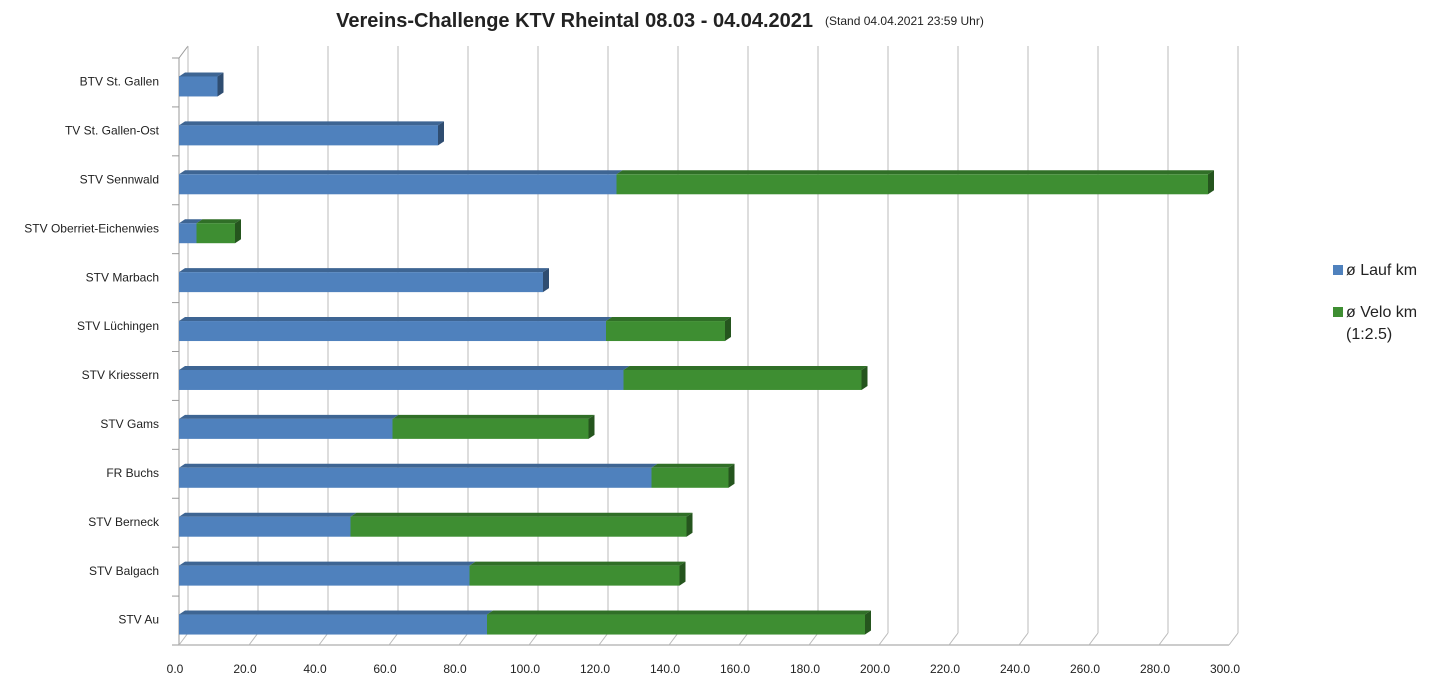 The height and width of the screenshot is (675, 1448). What do you see at coordinates (1382, 323) in the screenshot?
I see `legend-label: ø Velo km (1:2.5)` at bounding box center [1382, 323].